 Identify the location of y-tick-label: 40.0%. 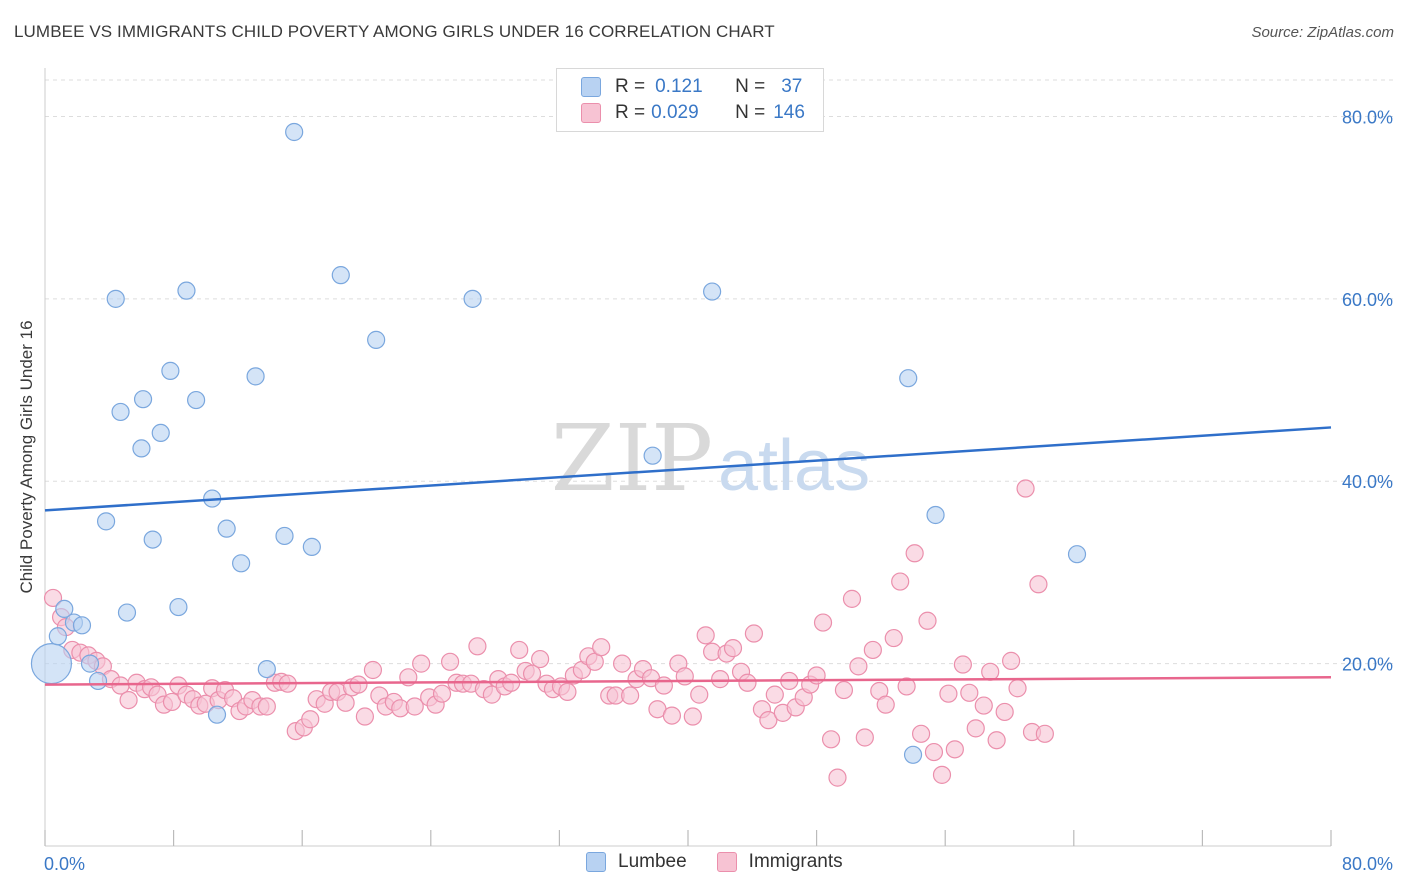
(1367, 482).